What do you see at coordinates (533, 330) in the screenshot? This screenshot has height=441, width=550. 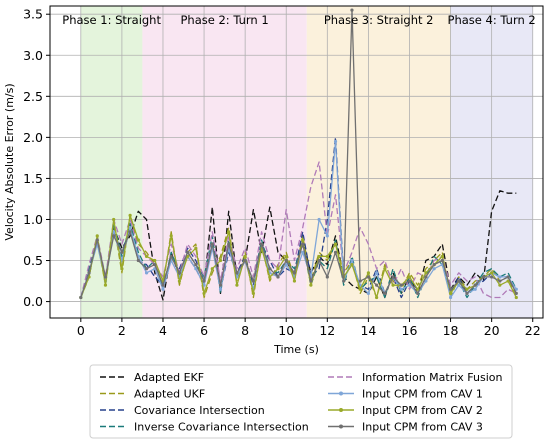 I see `x-tick-label: 22` at bounding box center [533, 330].